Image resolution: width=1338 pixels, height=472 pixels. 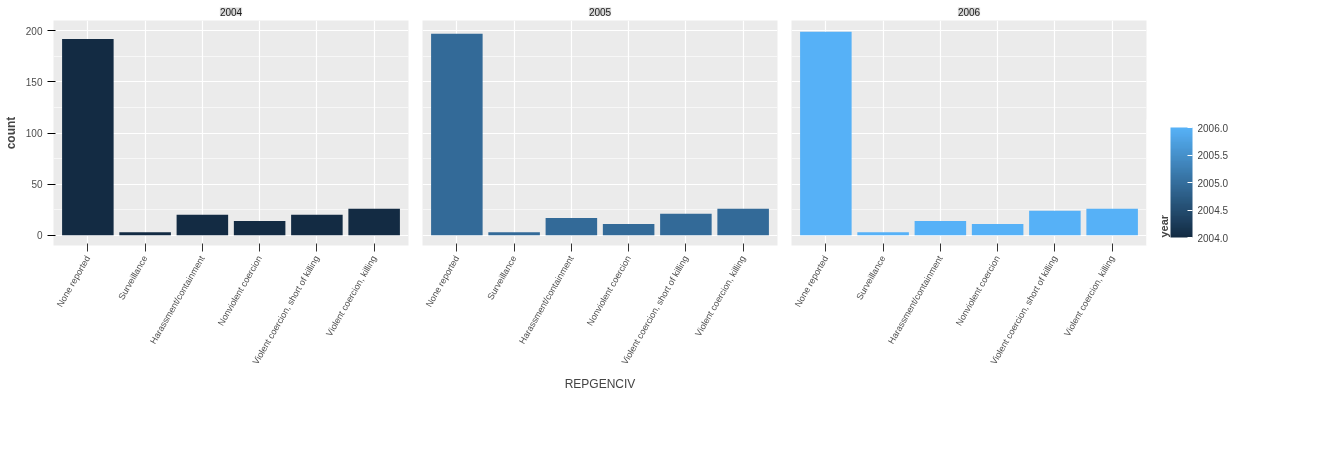 I want to click on y-tick-label: 150, so click(x=34, y=82).